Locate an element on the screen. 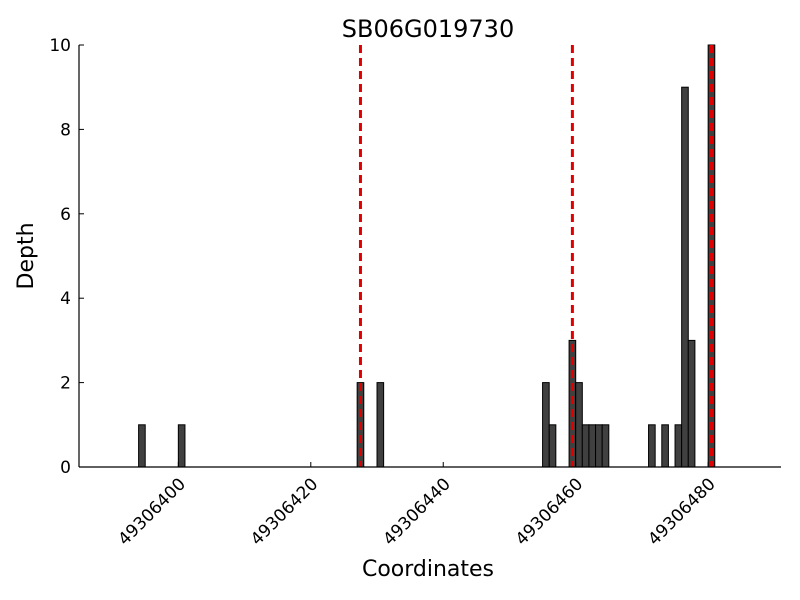 This screenshot has height=600, width=800. y-tick-label: 10 is located at coordinates (60, 46).